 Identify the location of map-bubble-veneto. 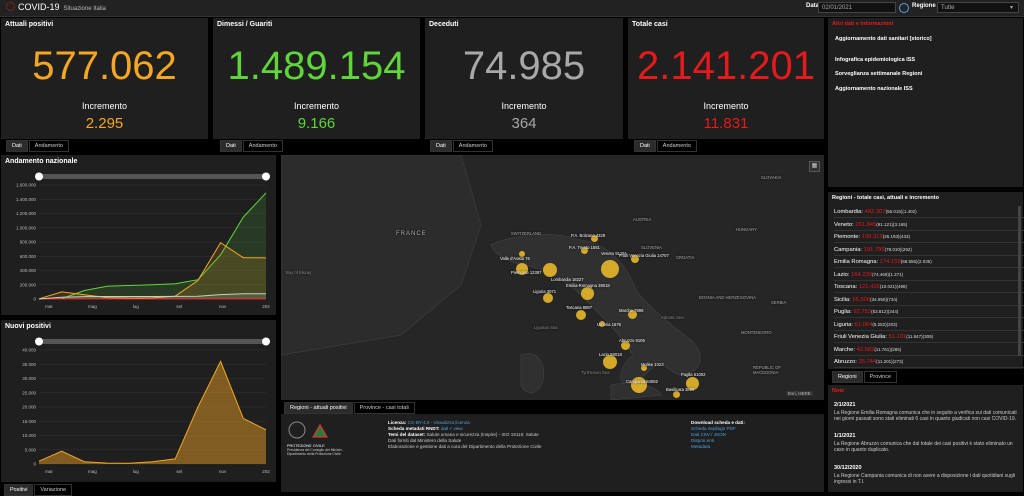
(610, 269).